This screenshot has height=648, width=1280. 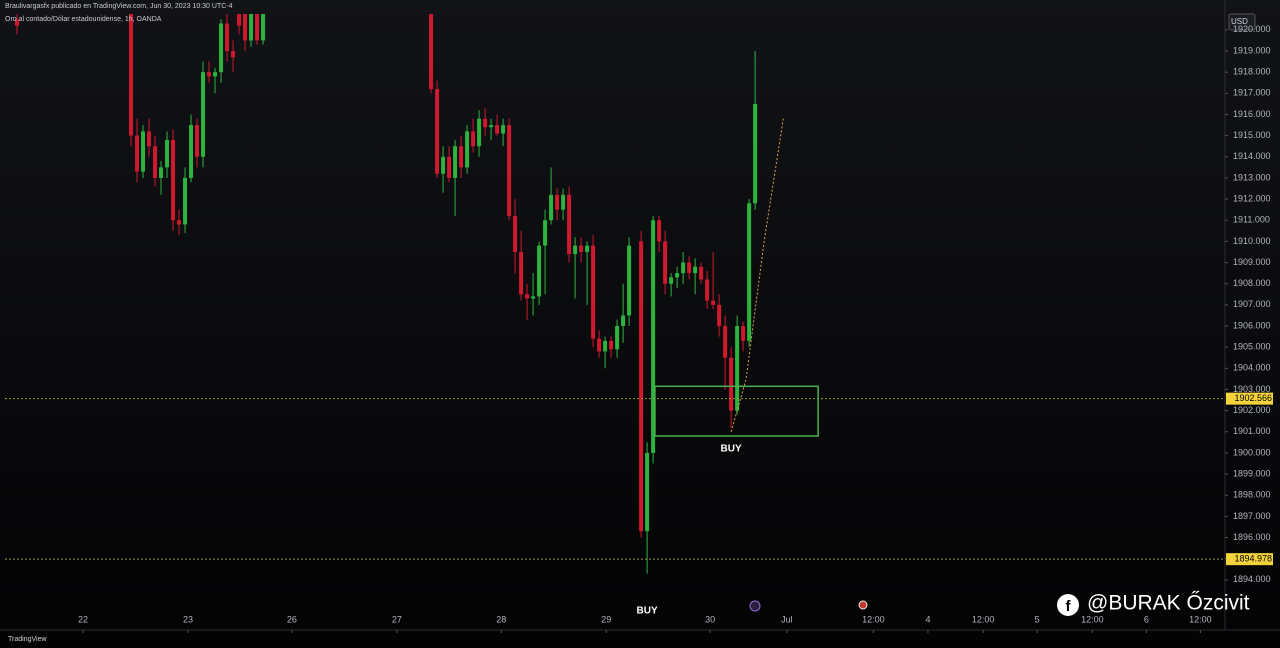 I want to click on projection-arrow, so click(x=757, y=275).